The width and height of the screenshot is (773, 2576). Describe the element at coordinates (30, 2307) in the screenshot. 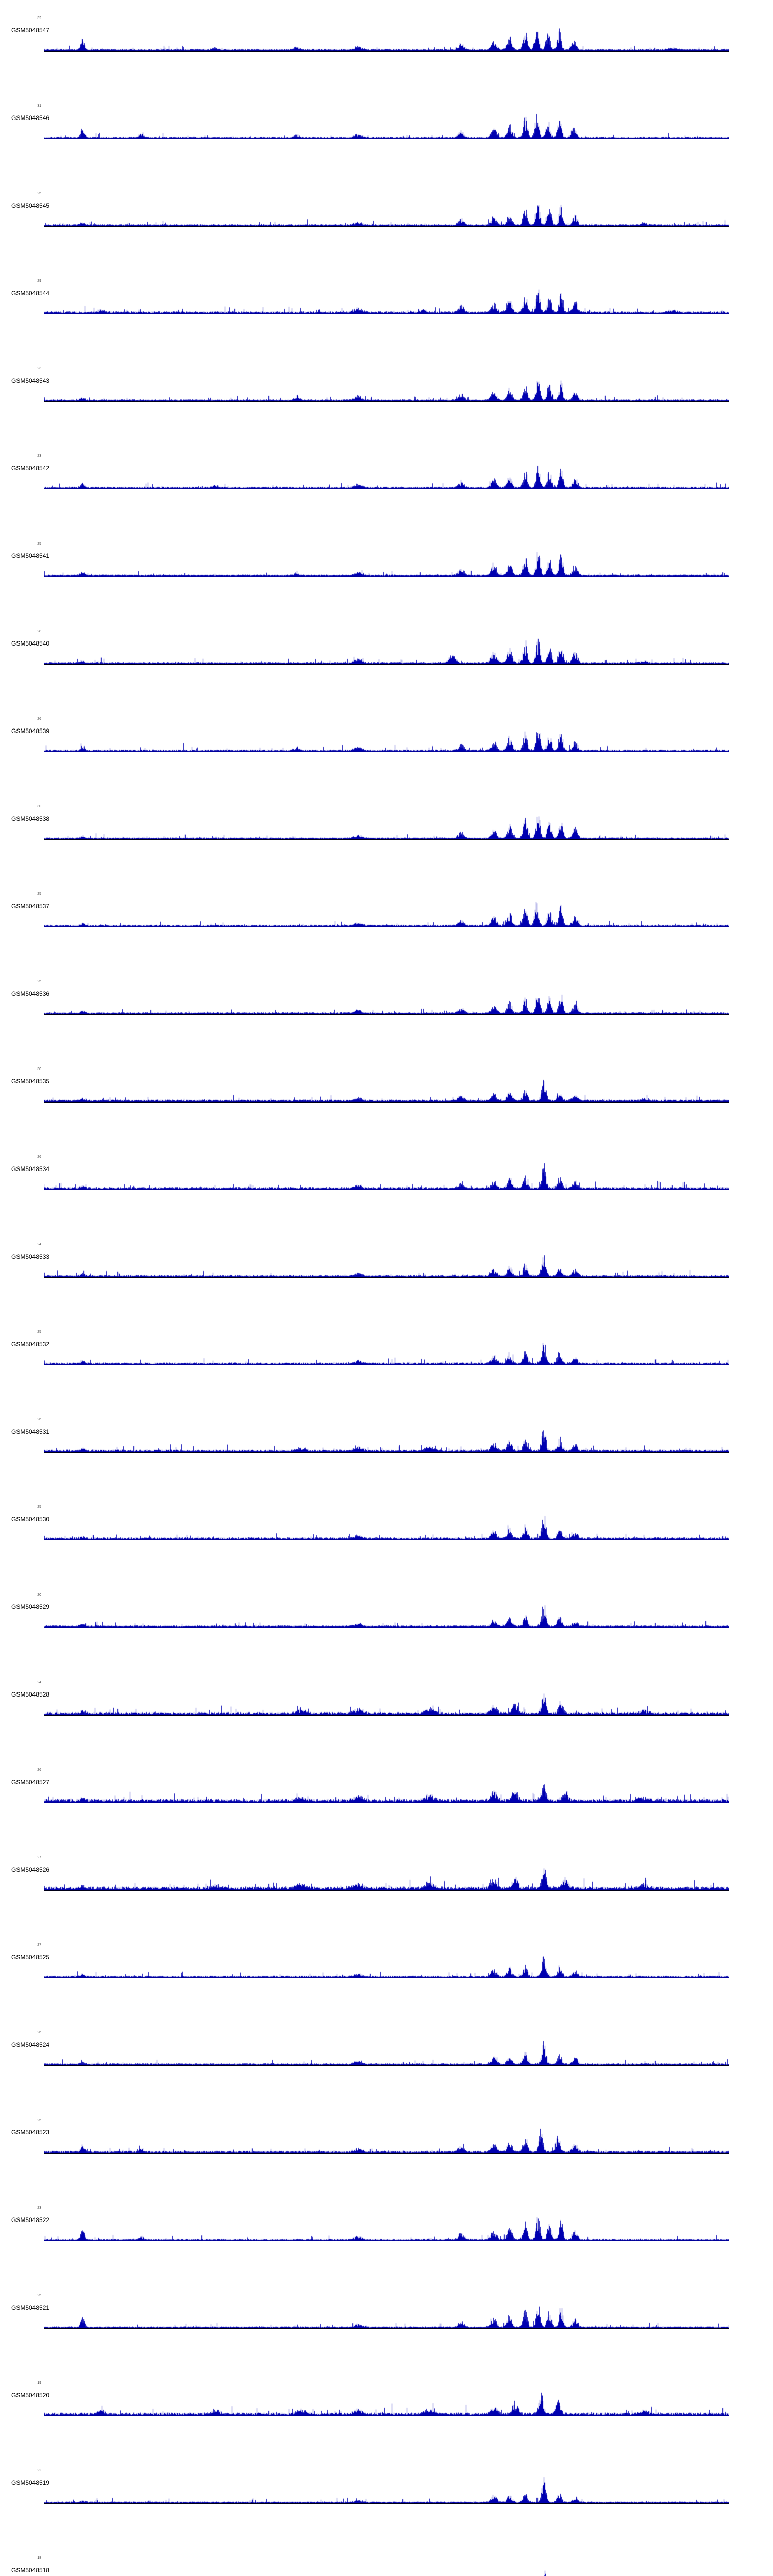

I see `track-sample-label: GSM5048521` at that location.